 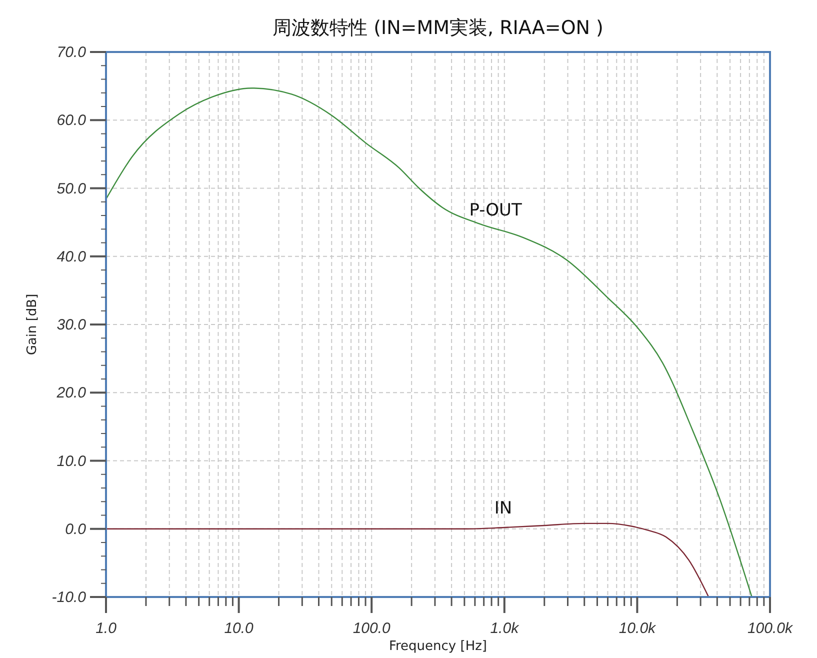 I want to click on y-axis-title: Gain [dB], so click(x=32, y=325).